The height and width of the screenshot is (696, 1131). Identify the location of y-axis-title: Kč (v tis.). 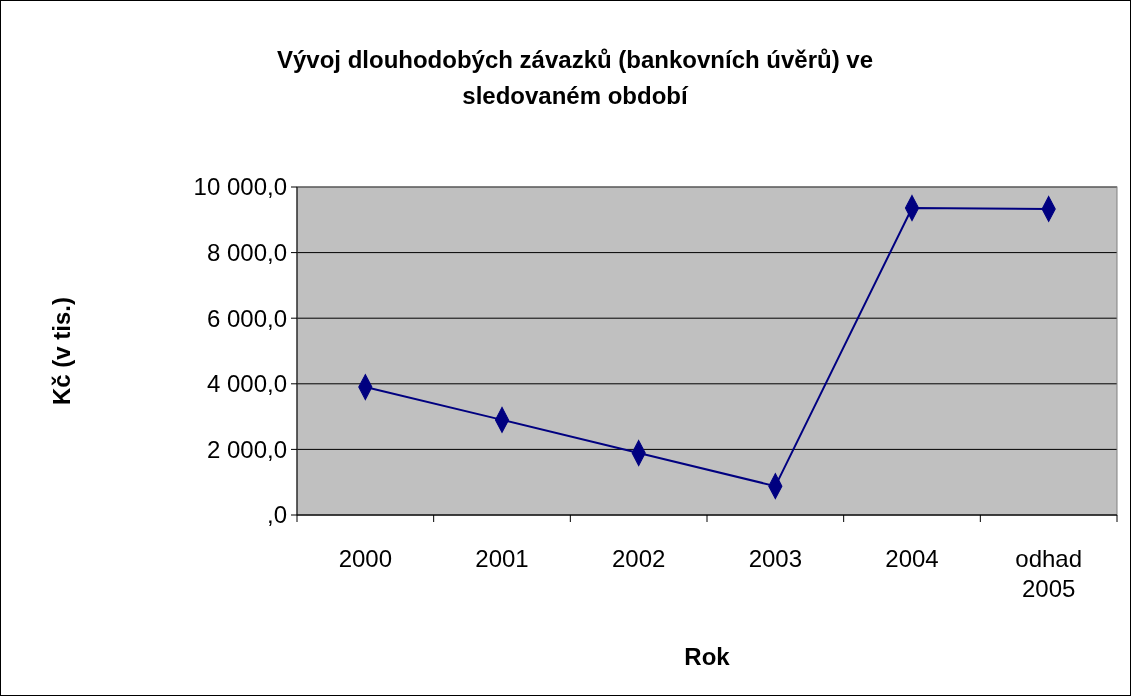
(61, 351).